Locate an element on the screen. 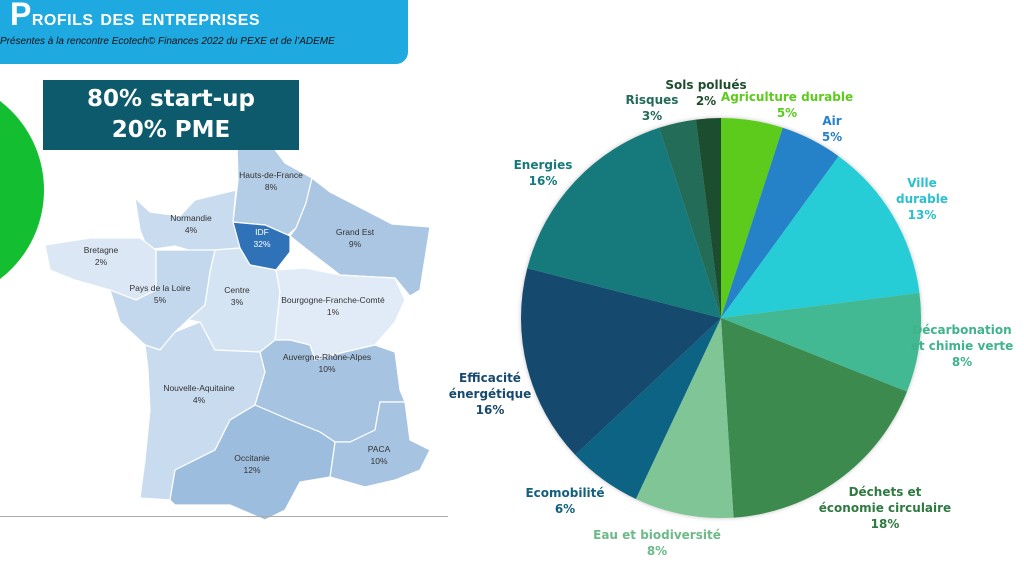 The image size is (1024, 564). pie-label-text: Eau et biodiversité is located at coordinates (657, 535).